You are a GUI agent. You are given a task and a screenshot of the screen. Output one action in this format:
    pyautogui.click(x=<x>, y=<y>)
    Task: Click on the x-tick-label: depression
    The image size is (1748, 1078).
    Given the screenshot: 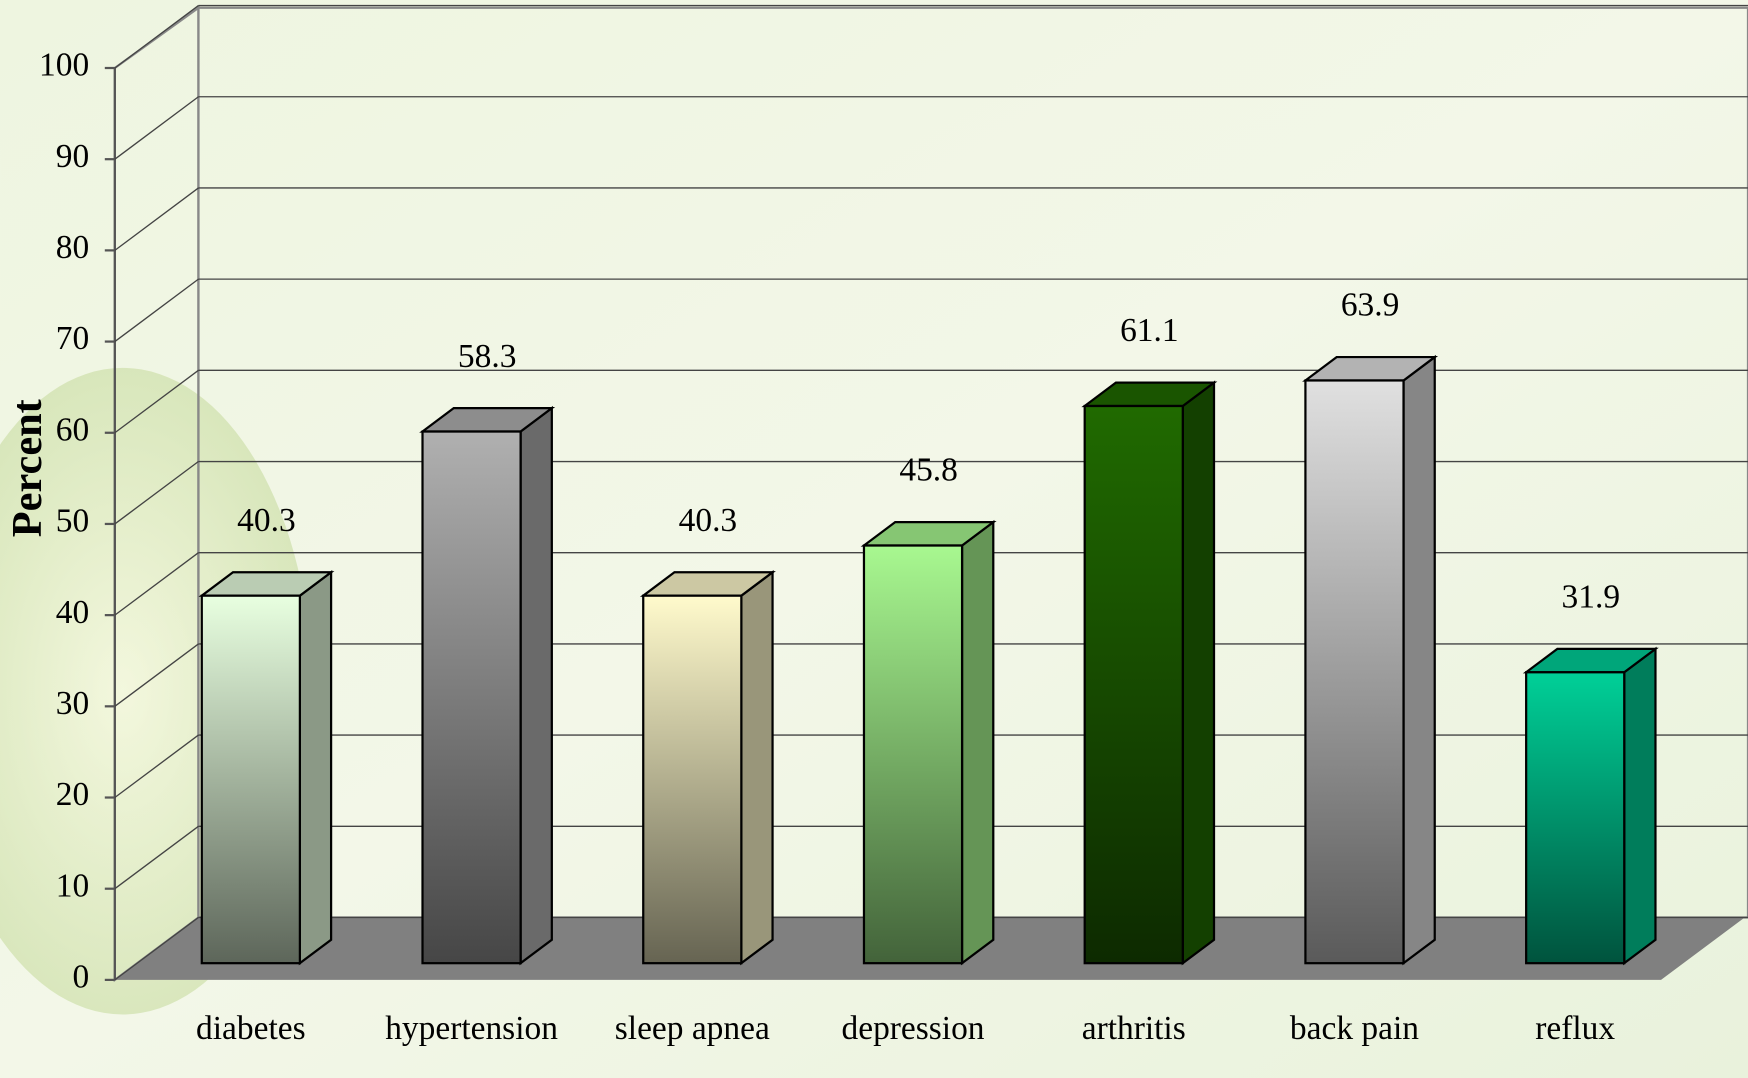 What is the action you would take?
    pyautogui.click(x=913, y=1028)
    